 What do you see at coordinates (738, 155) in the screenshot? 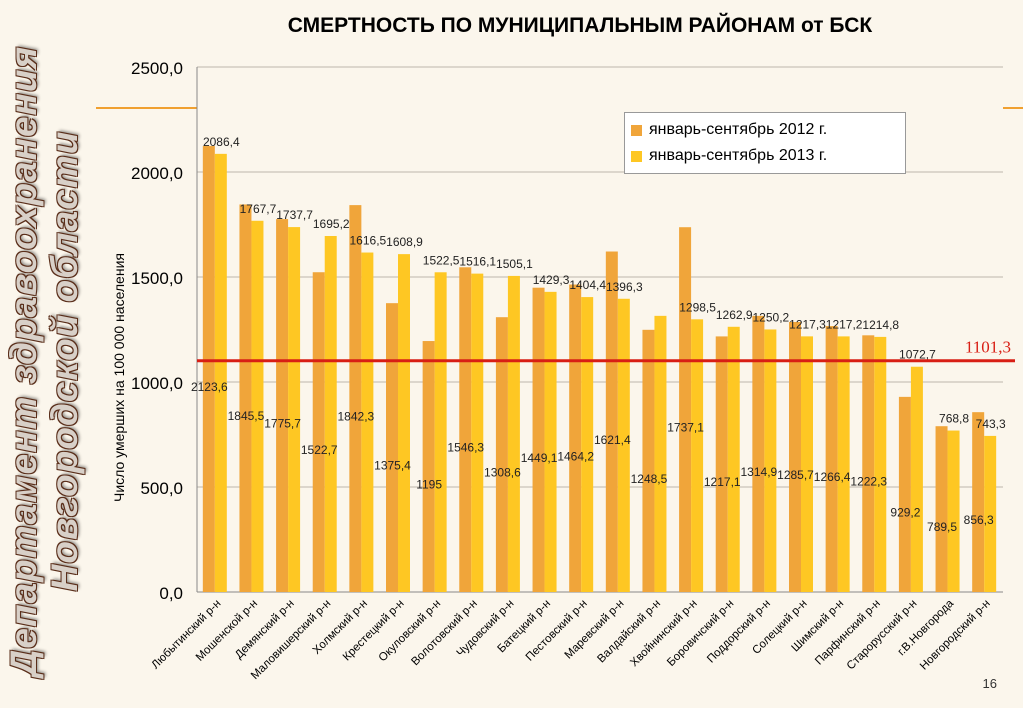
I see `legend-label-2013: январь-сентябрь 2013 г.` at bounding box center [738, 155].